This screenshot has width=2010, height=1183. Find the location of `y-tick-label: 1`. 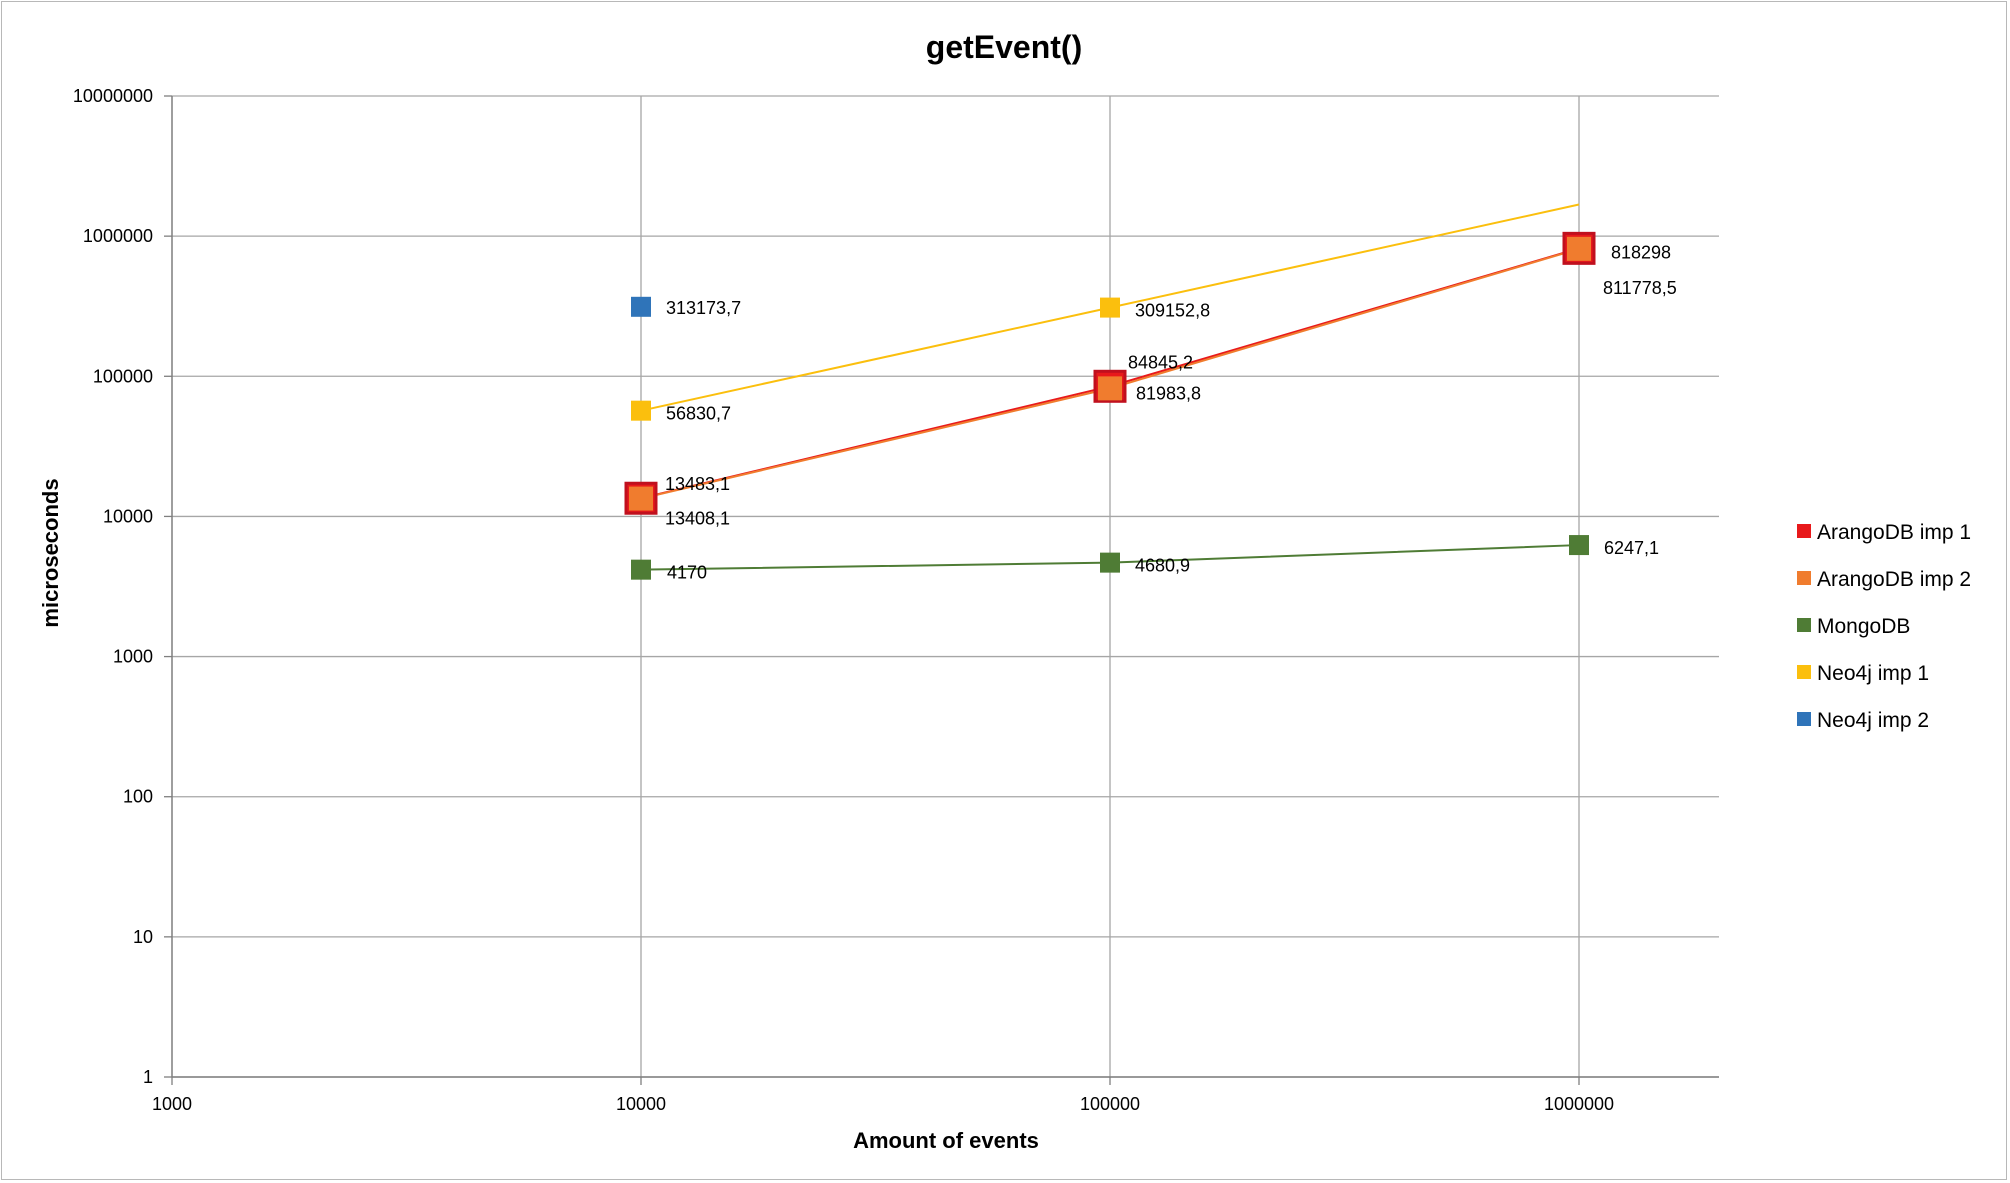

y-tick-label: 1 is located at coordinates (148, 1077).